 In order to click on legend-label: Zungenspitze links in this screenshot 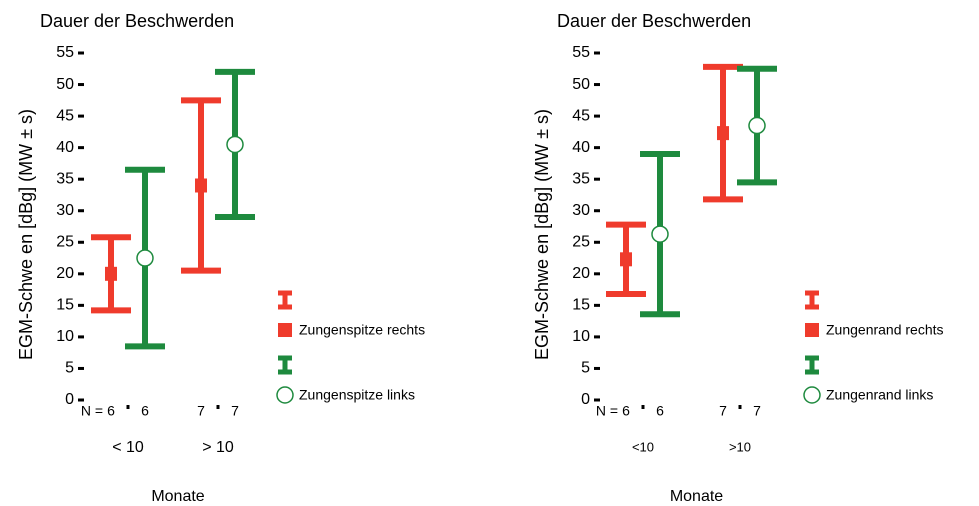, I will do `click(357, 395)`.